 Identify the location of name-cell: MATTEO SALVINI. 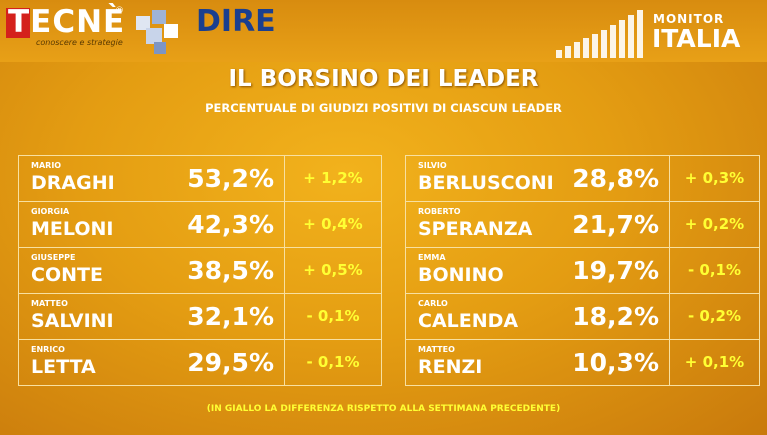
(99, 316).